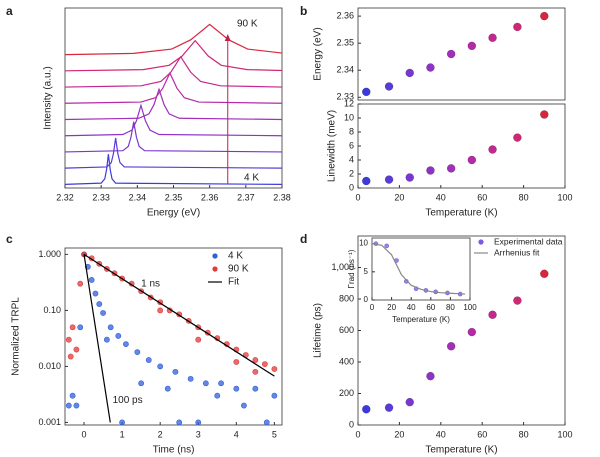 The width and height of the screenshot is (600, 457). Describe the element at coordinates (351, 173) in the screenshot. I see `y-tick-label: 2` at that location.